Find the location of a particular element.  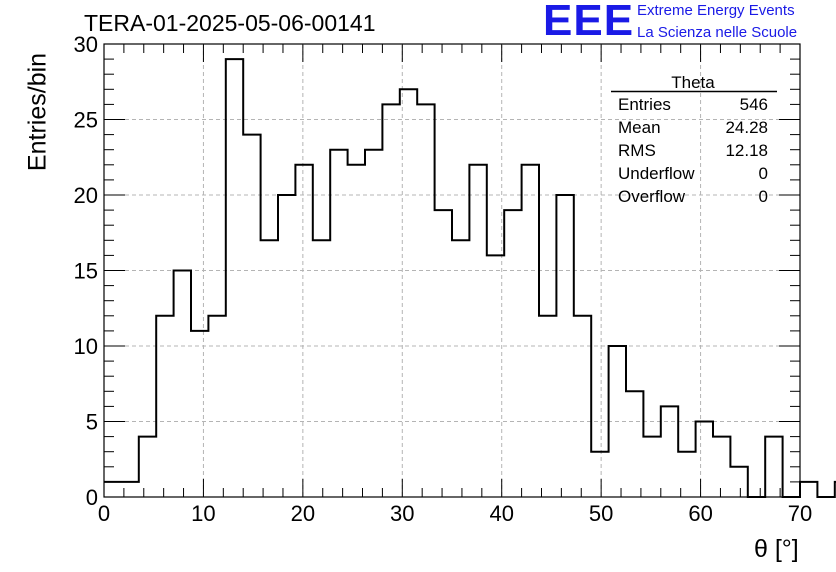

y-tick-label: 10 is located at coordinates (86, 346).